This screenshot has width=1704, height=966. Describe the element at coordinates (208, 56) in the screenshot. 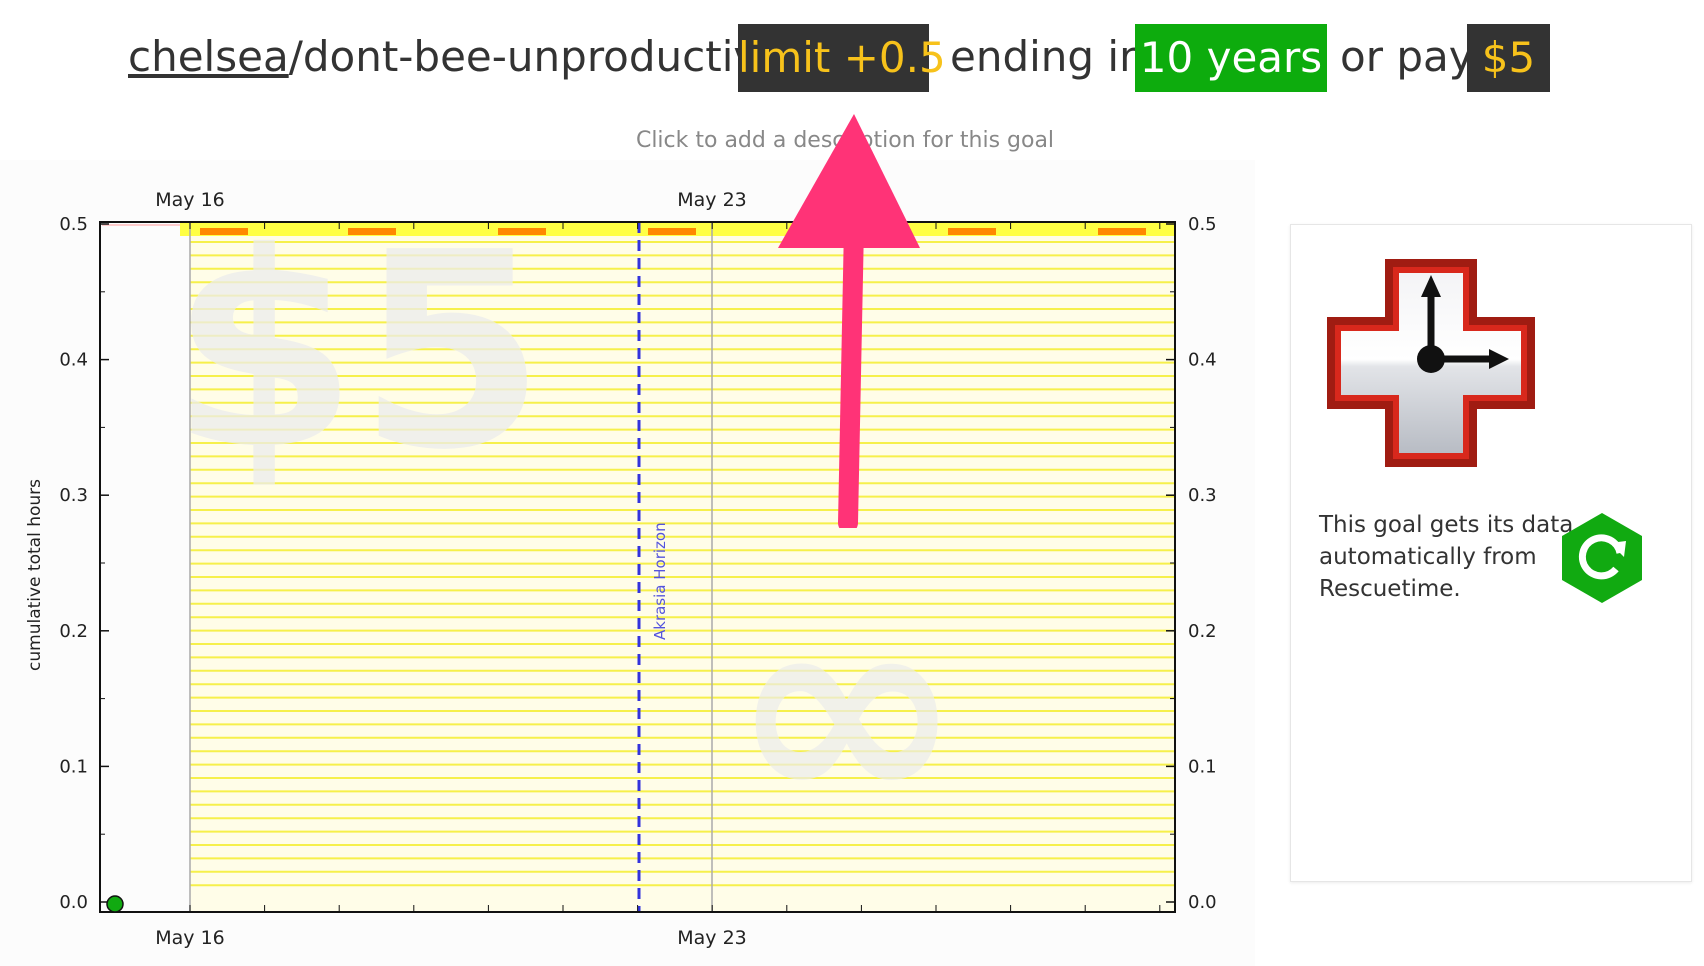

I see `username-link: chelsea` at that location.